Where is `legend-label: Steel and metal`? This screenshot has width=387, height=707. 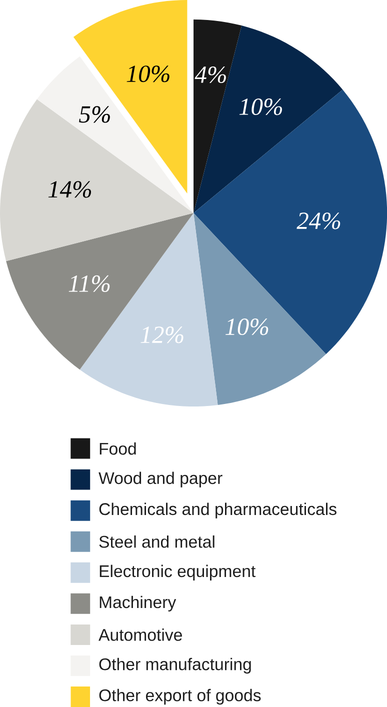 legend-label: Steel and metal is located at coordinates (156, 541).